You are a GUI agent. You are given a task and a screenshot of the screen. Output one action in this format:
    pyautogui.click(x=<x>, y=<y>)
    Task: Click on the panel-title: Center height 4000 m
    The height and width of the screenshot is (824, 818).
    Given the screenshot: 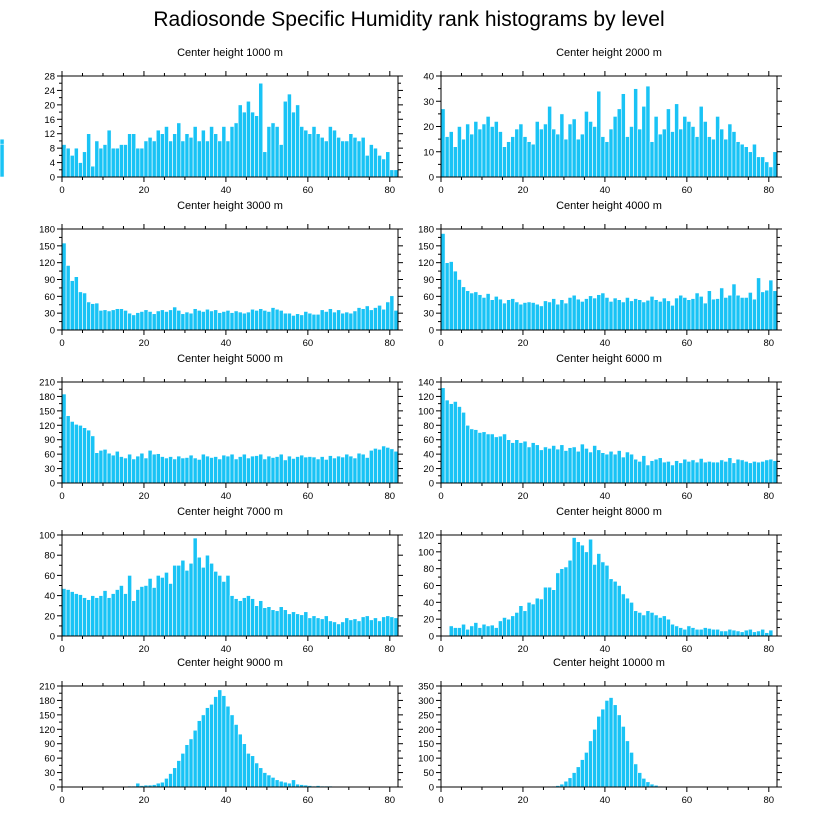 What is the action you would take?
    pyautogui.click(x=609, y=206)
    